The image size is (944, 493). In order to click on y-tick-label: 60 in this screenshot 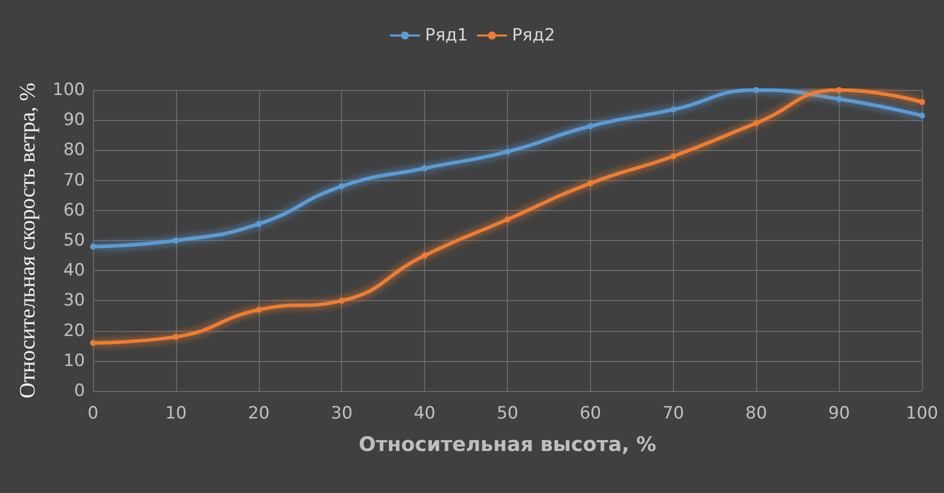, I will do `click(74, 210)`.